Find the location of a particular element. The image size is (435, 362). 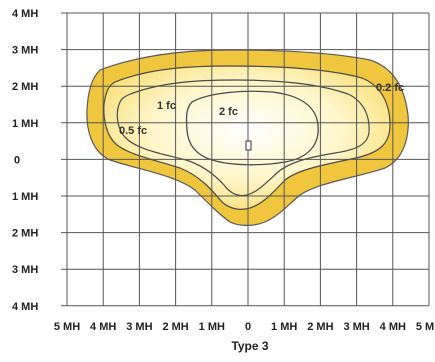

contour-2fc is located at coordinates (252, 128).